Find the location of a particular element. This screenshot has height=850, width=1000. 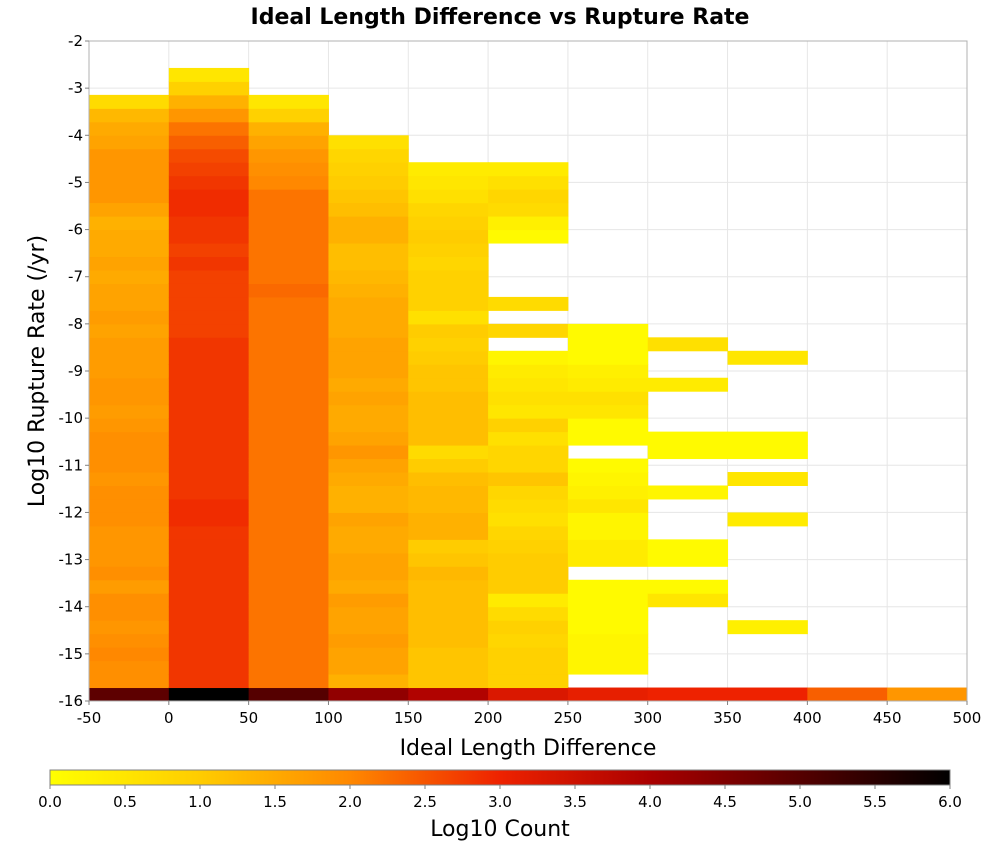

y-tick-label: -3 is located at coordinates (75, 88).